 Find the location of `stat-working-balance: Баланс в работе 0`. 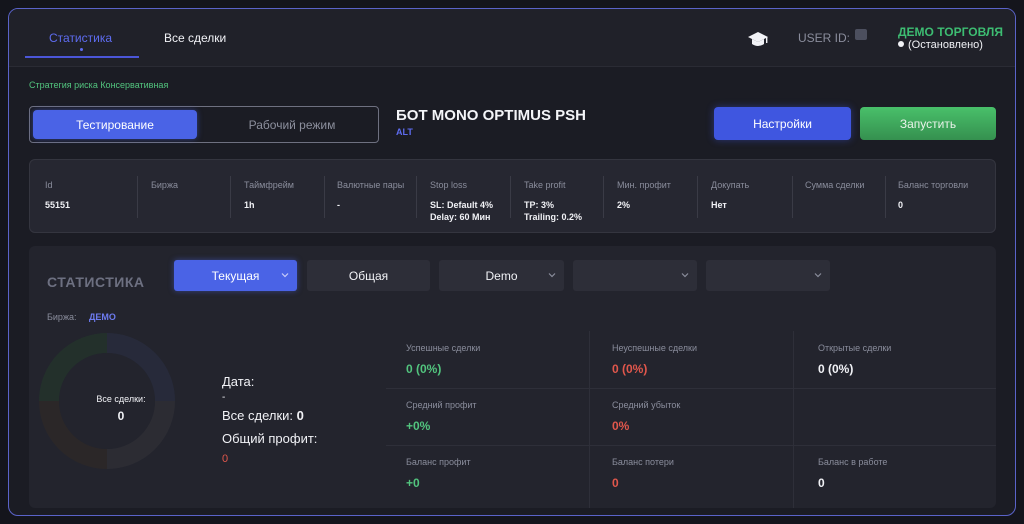

stat-working-balance: Баланс в работе 0 is located at coordinates (899, 473).